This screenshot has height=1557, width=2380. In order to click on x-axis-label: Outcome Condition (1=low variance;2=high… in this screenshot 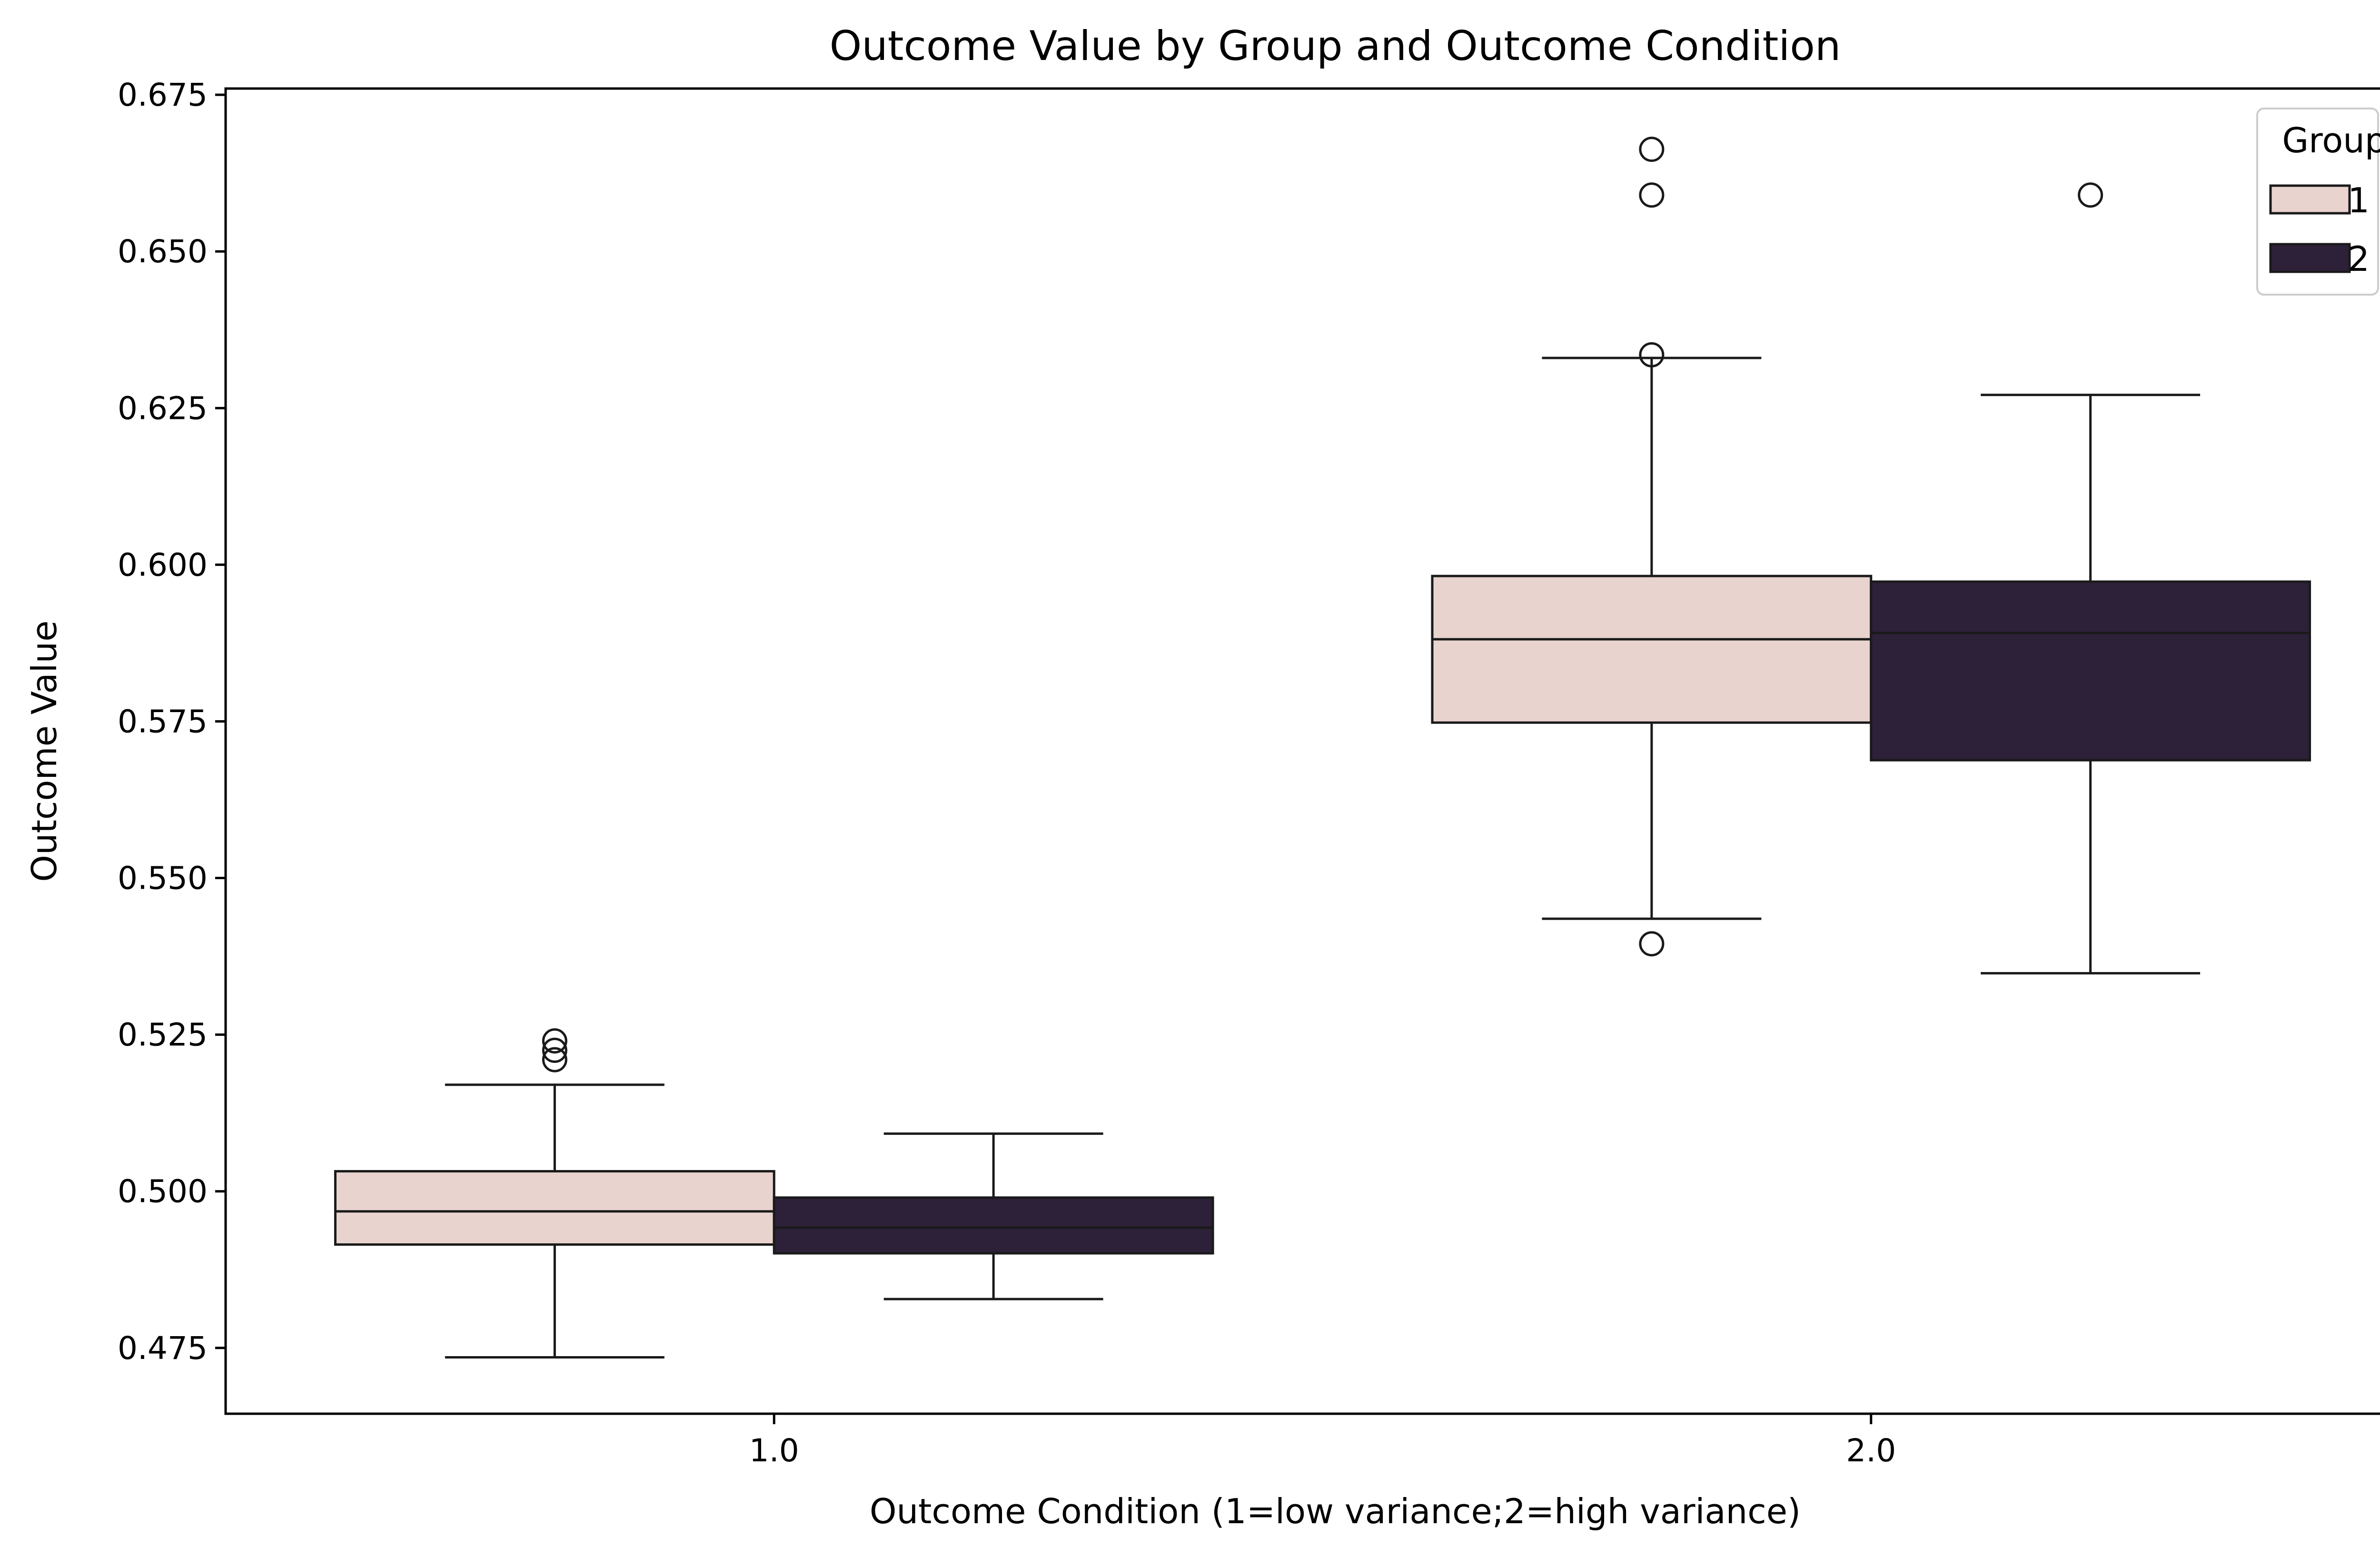, I will do `click(1335, 1511)`.